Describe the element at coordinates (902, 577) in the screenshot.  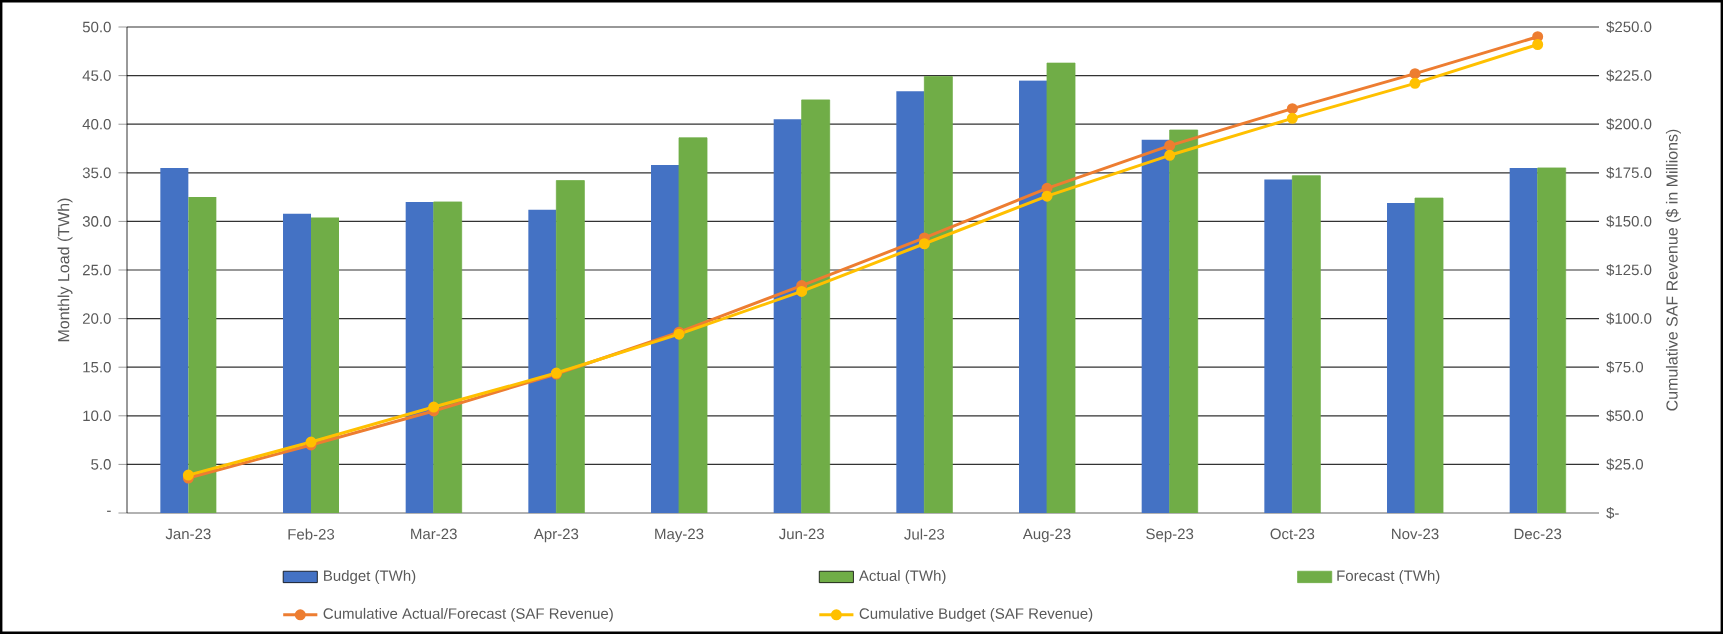
I see `legend-label: Actual (TWh)` at that location.